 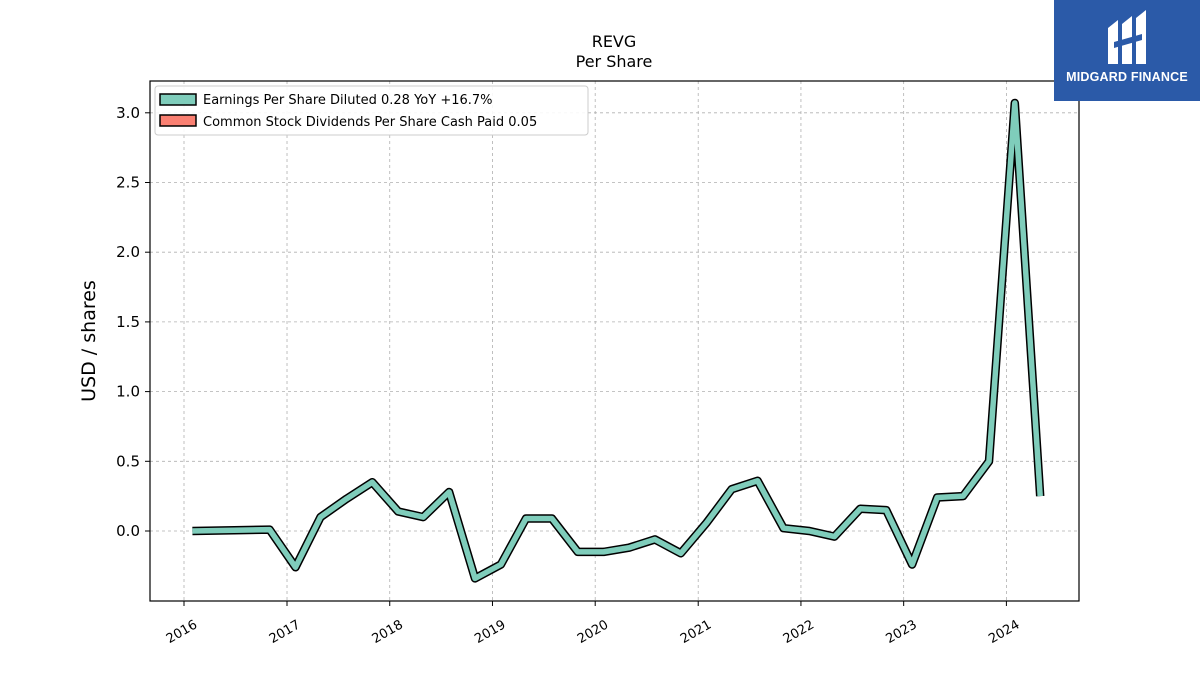 I want to click on legend-swatch-eps, so click(x=178, y=99).